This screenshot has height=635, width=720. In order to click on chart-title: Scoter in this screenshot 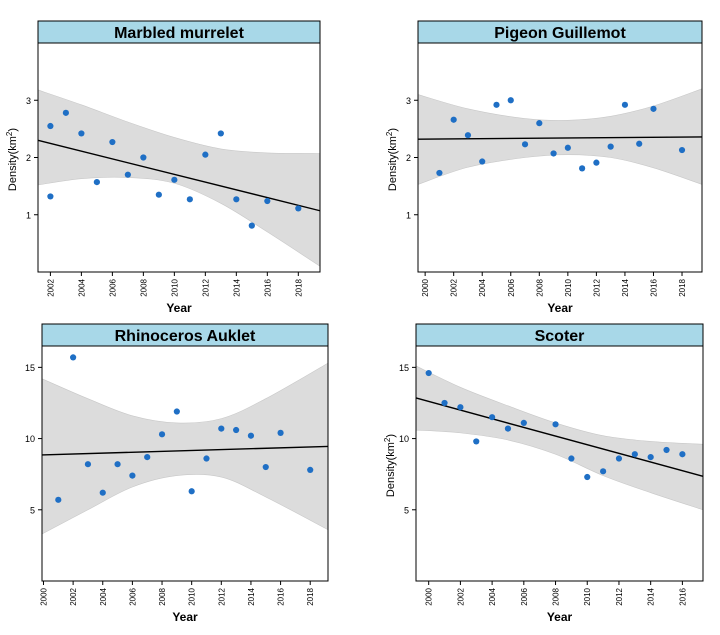, I will do `click(560, 336)`.